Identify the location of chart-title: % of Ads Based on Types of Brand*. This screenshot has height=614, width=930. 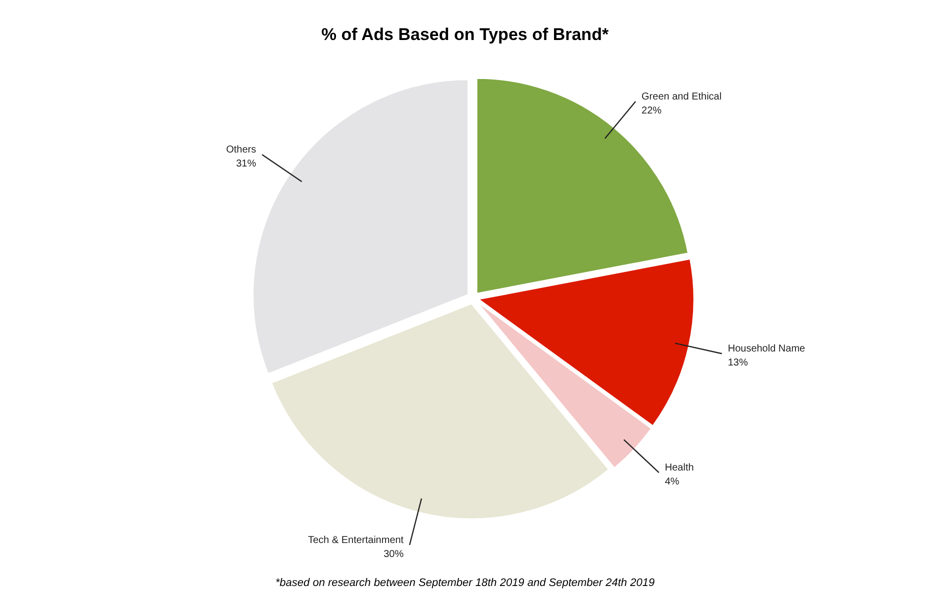
(465, 34).